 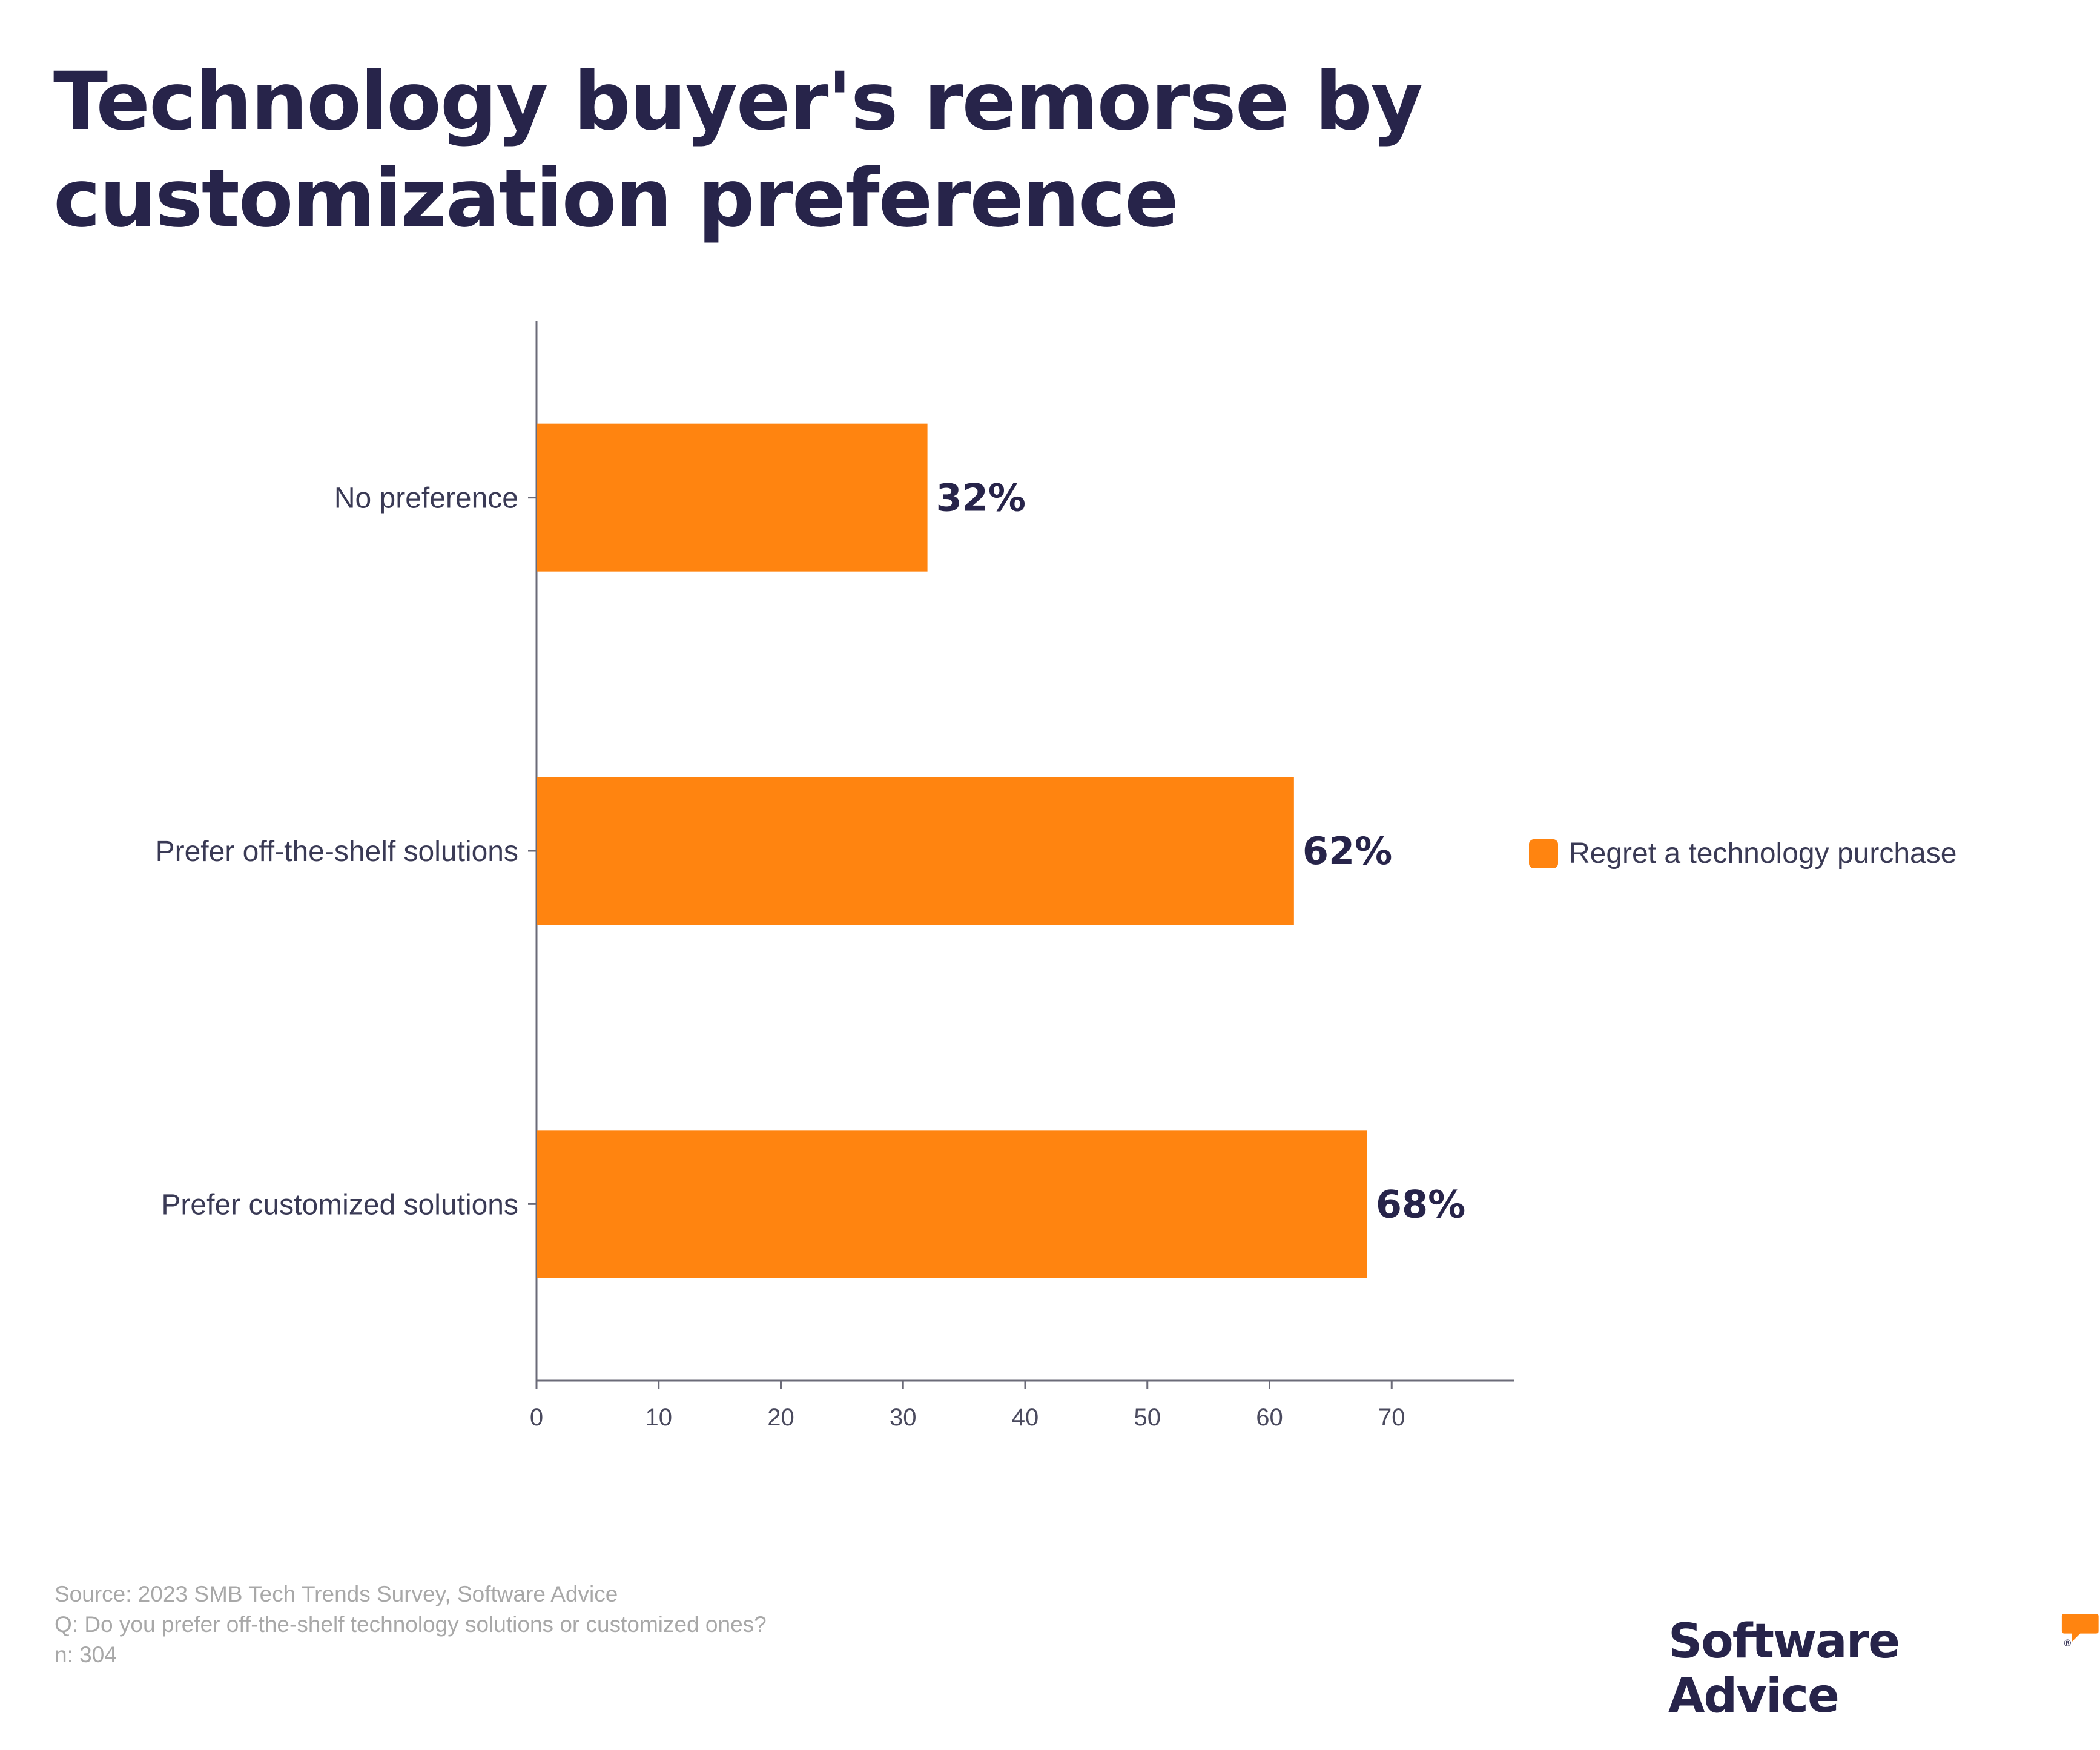 I want to click on category-label: Prefer off-the-shelf solutions, so click(x=337, y=852).